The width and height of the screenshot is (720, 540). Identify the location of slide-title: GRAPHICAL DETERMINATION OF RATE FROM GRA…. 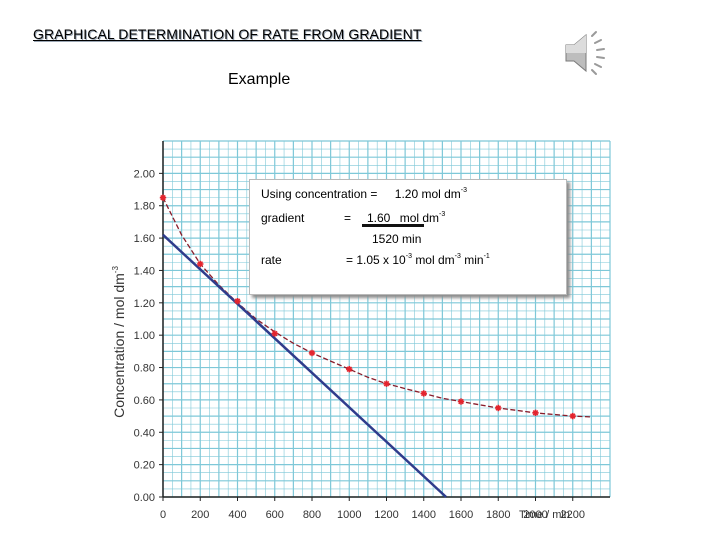
(227, 34).